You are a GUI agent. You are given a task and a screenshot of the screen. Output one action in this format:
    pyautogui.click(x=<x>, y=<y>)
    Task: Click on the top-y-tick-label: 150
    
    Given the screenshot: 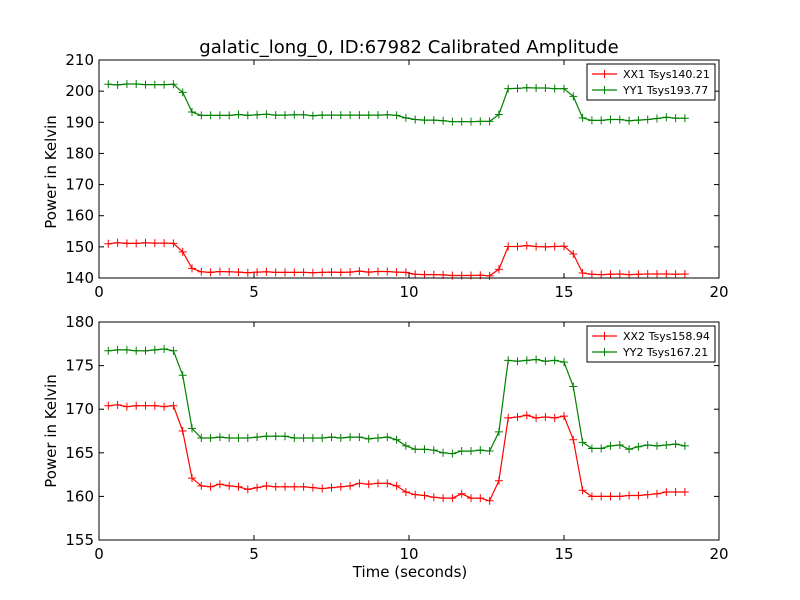 What is the action you would take?
    pyautogui.click(x=79, y=247)
    